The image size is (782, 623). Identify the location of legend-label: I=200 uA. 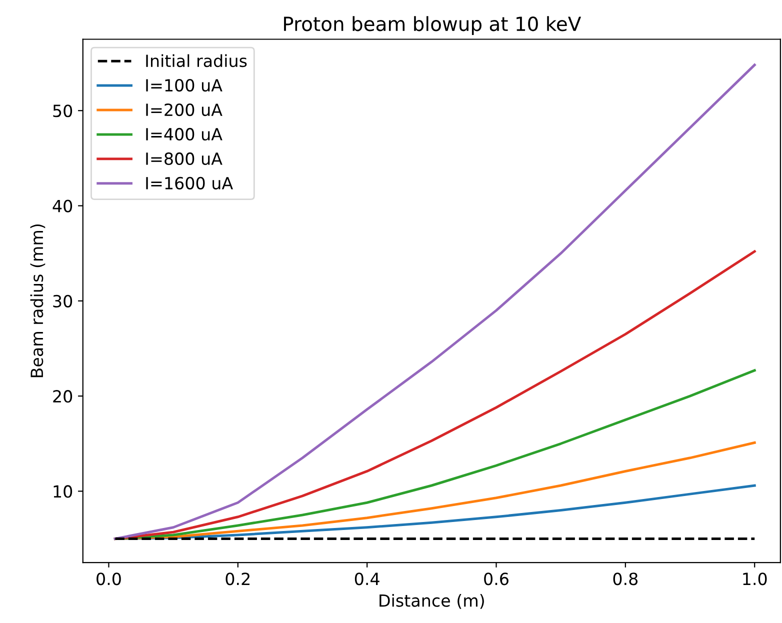
(184, 109).